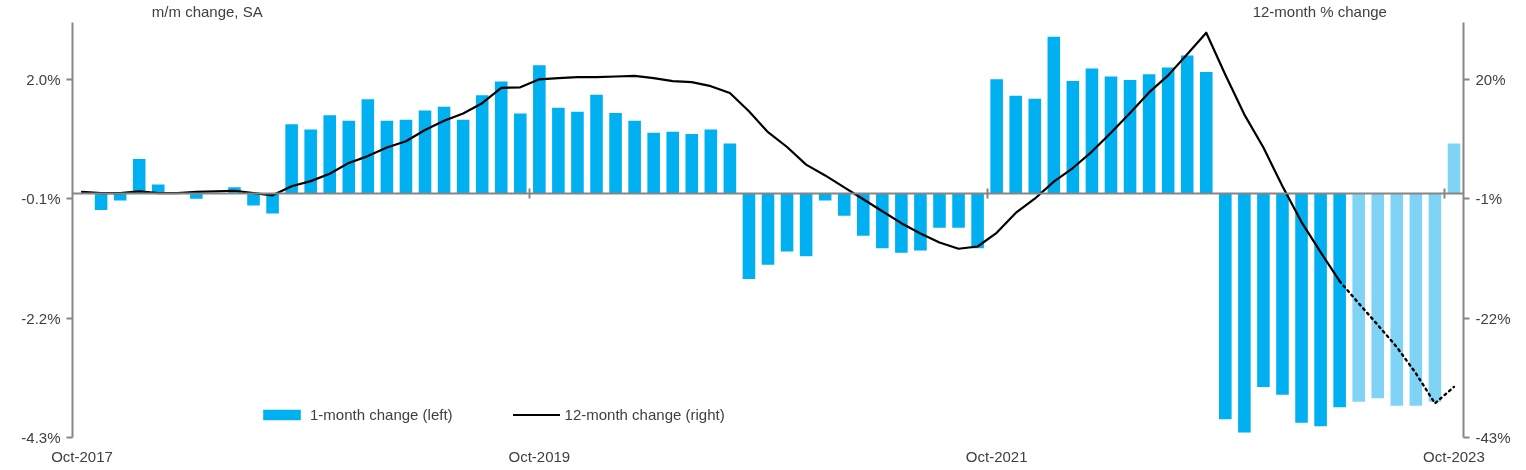 The width and height of the screenshot is (1526, 470). Describe the element at coordinates (1489, 199) in the screenshot. I see `y2-tick-label: -1%` at that location.